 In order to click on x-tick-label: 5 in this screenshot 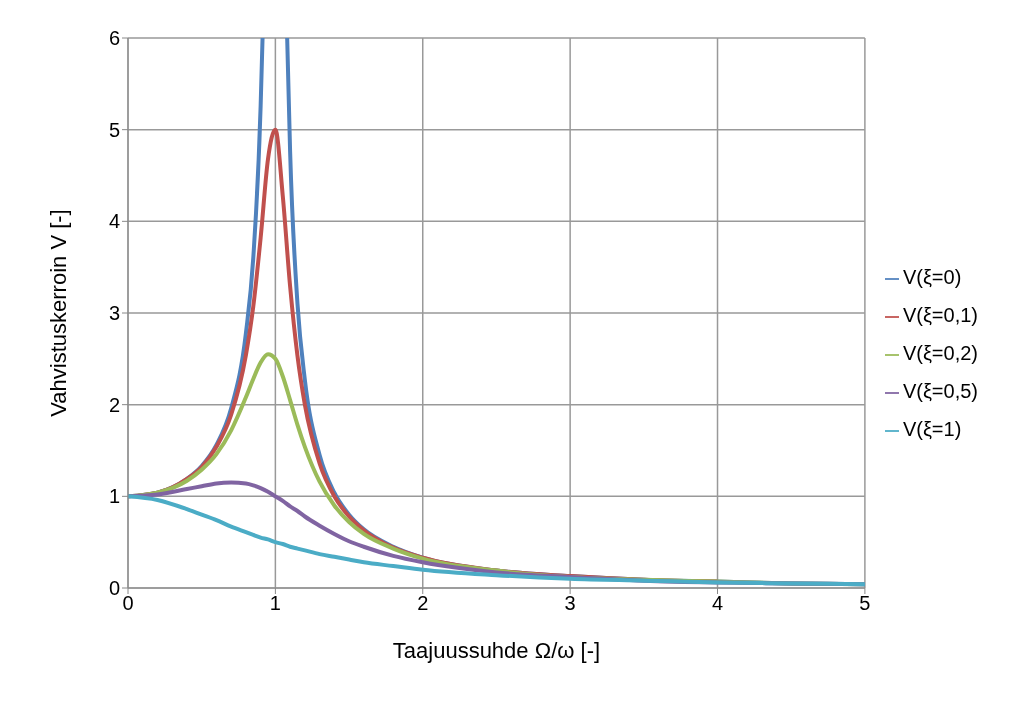, I will do `click(865, 603)`.